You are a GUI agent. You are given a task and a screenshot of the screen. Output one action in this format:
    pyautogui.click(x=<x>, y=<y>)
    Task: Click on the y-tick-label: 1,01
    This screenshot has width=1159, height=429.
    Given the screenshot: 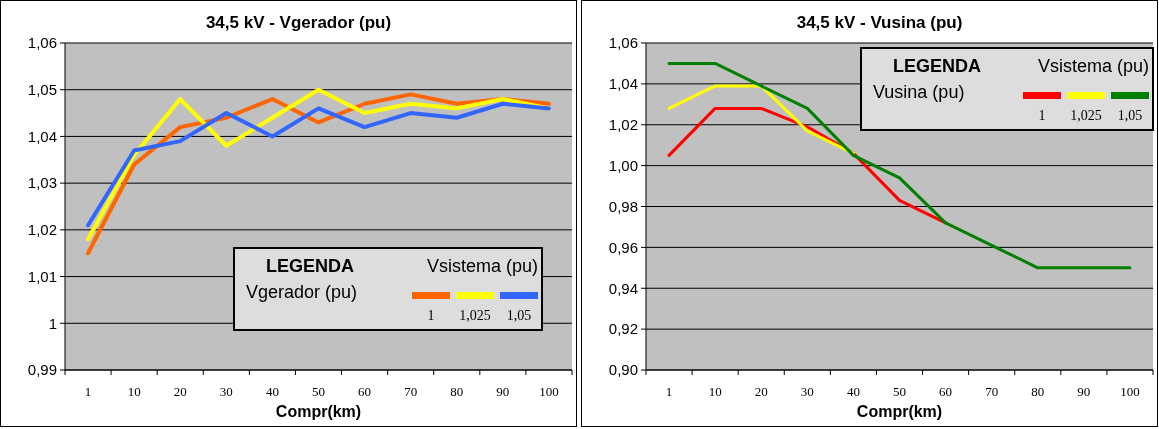 What is the action you would take?
    pyautogui.click(x=42, y=276)
    